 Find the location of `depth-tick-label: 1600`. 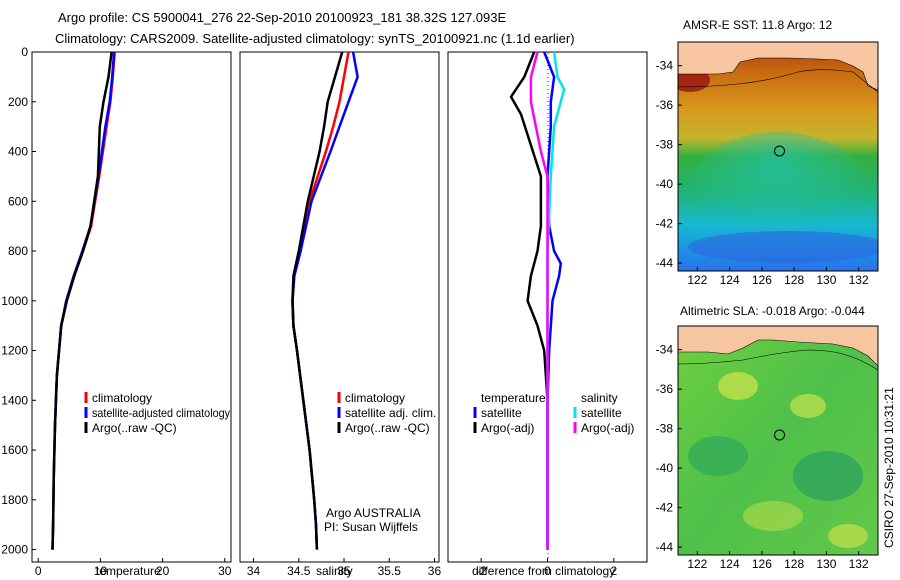

depth-tick-label: 1600 is located at coordinates (14, 450).